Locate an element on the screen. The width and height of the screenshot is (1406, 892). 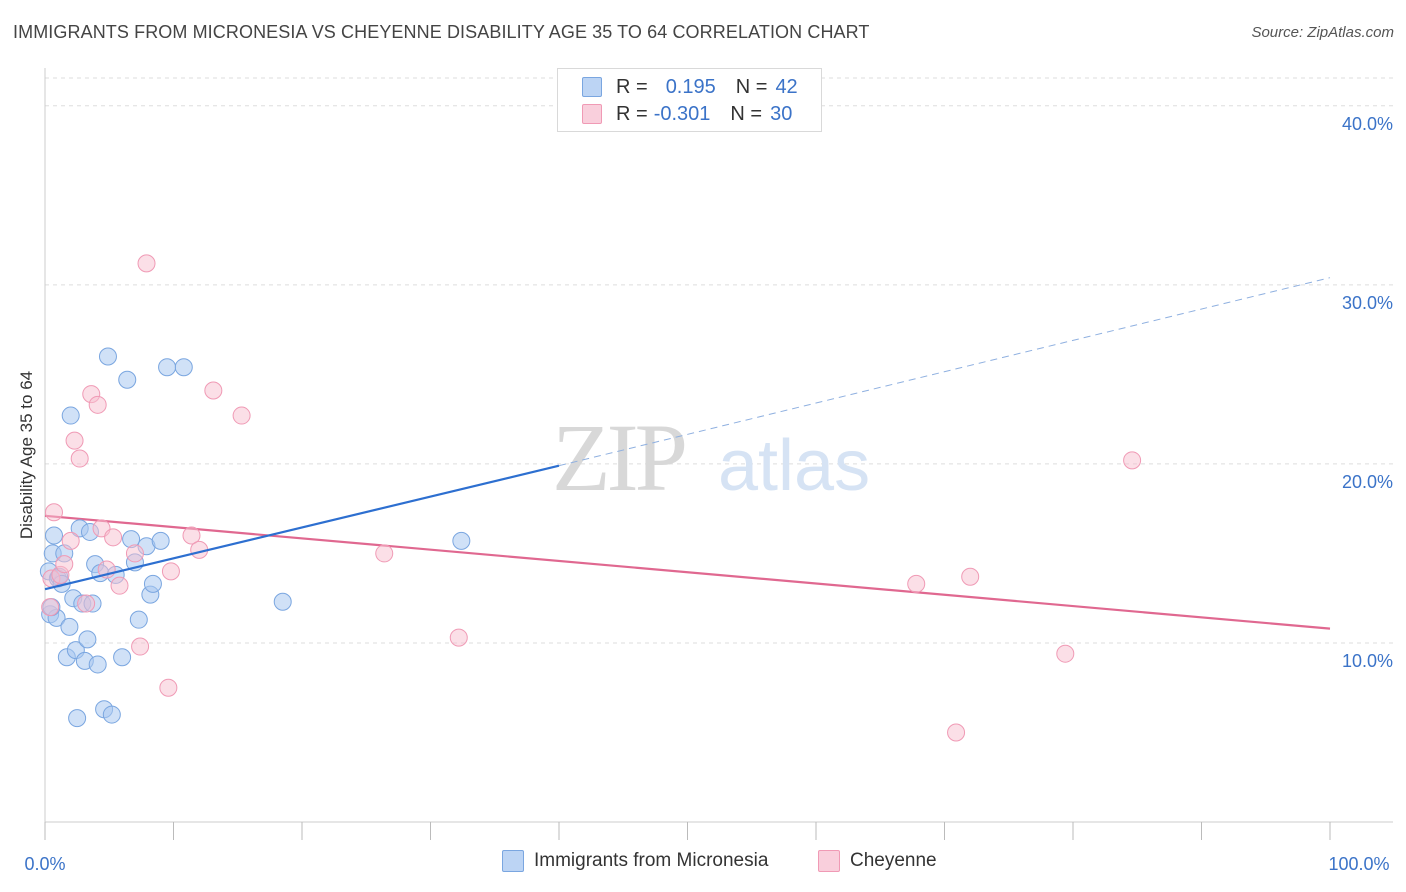
n-value: 42 is located at coordinates (786, 86).